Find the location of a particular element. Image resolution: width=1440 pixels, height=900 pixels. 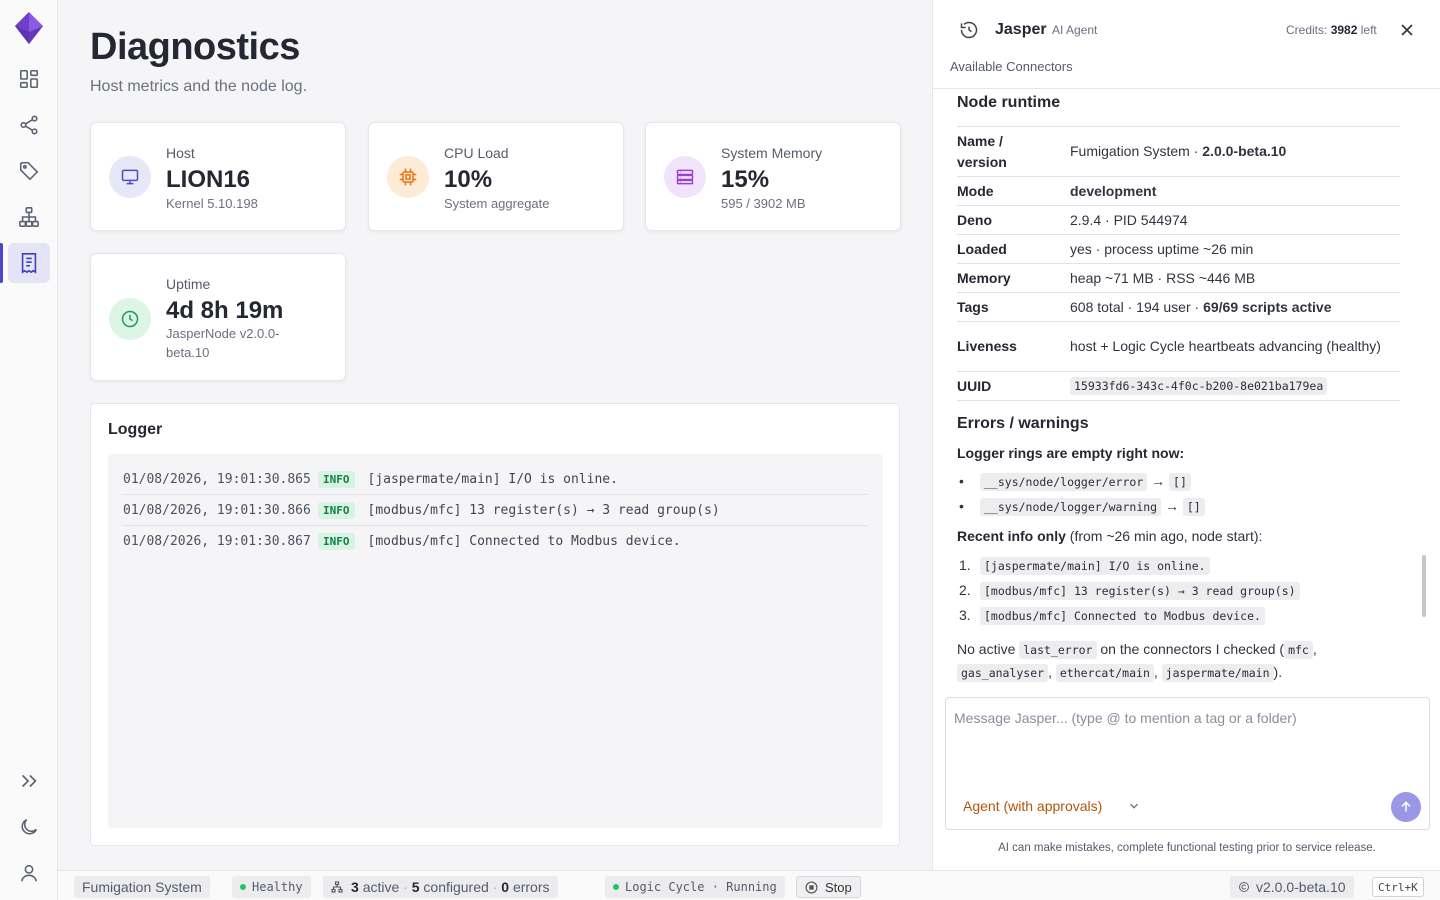

version-badge: v2.0.0-beta.10 is located at coordinates (1292, 887).